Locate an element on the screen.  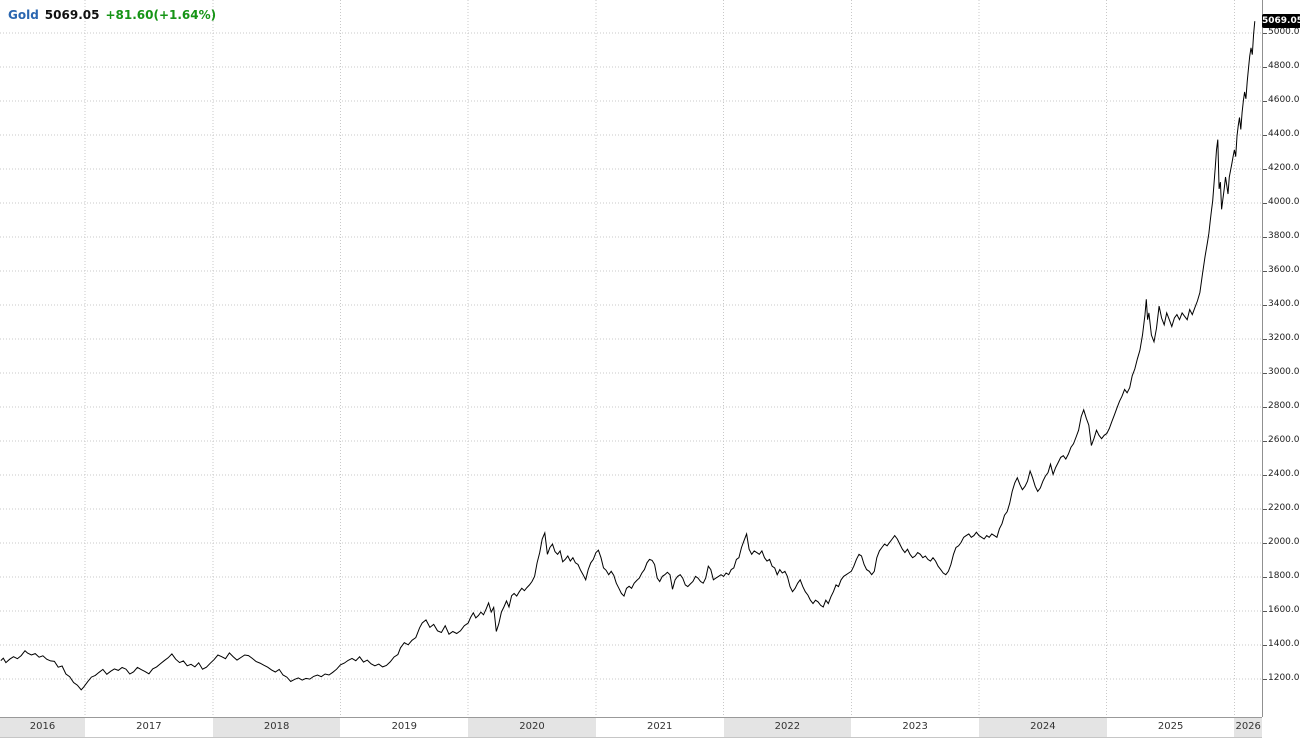
y-axis-label: 2600.00 is located at coordinates (1284, 440).